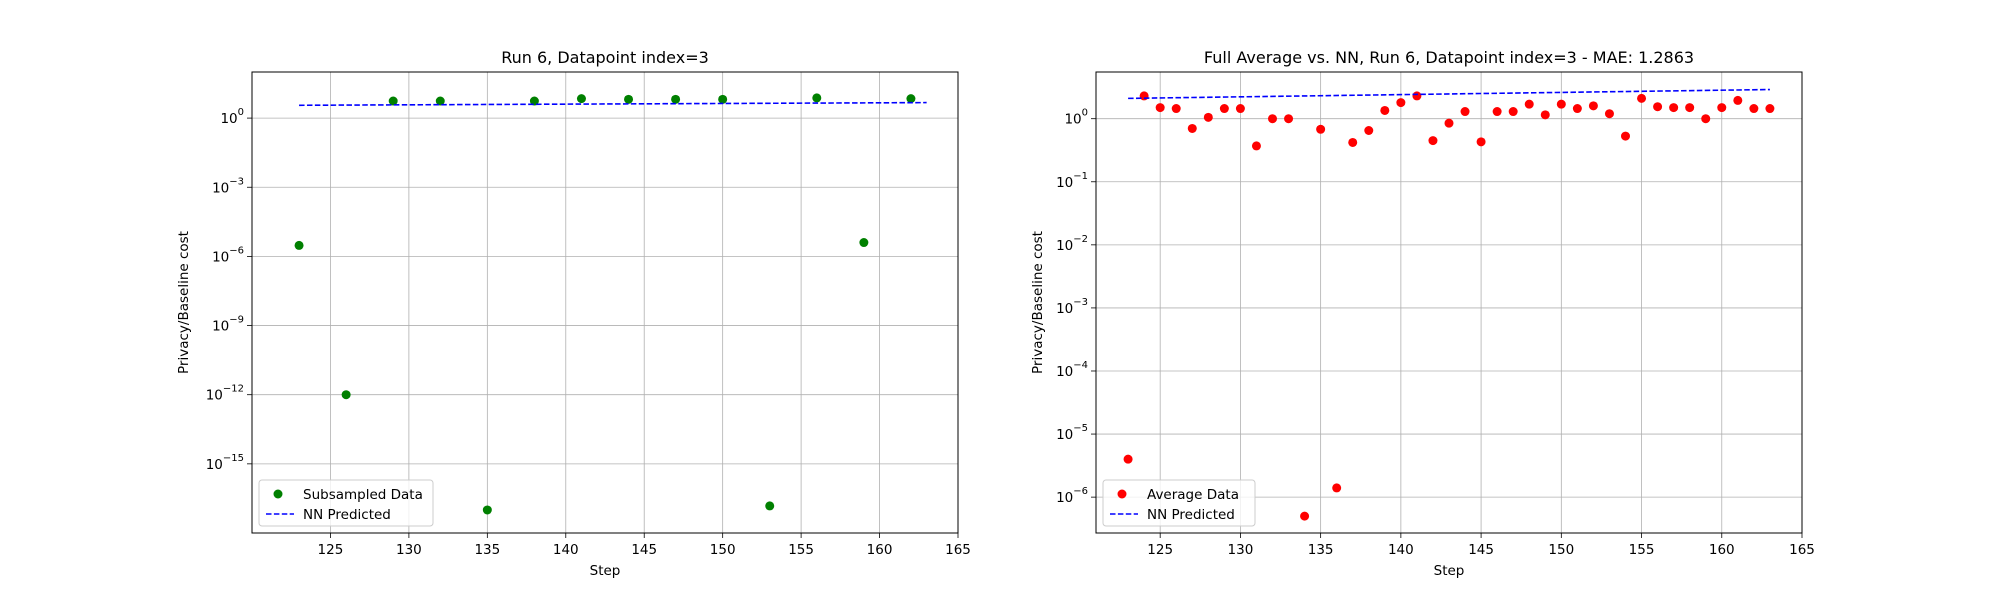 The height and width of the screenshot is (600, 2000). I want to click on chart-left-legend-label-subsampled-data: Subsampled Data, so click(363, 495).